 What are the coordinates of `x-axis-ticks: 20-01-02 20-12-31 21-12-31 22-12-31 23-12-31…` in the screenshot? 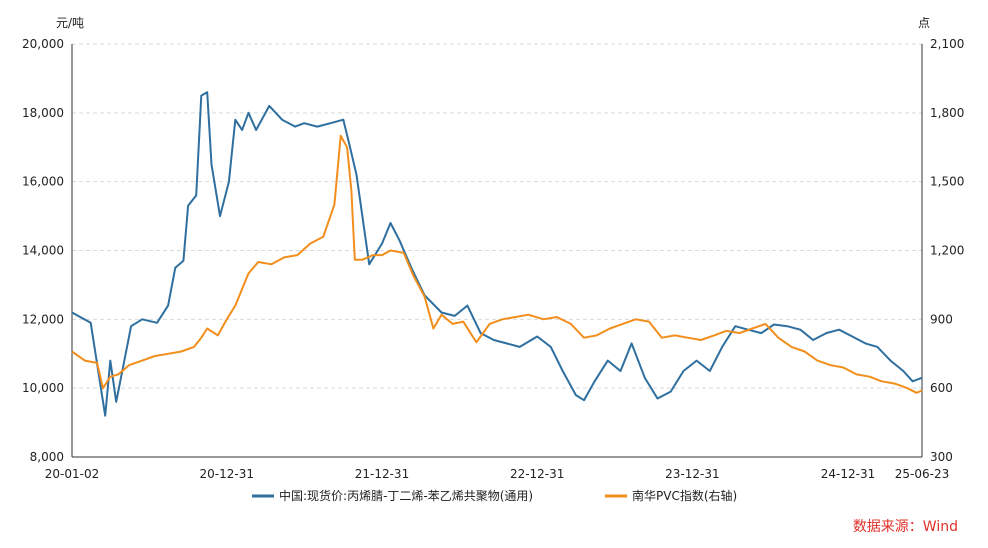 It's located at (497, 474).